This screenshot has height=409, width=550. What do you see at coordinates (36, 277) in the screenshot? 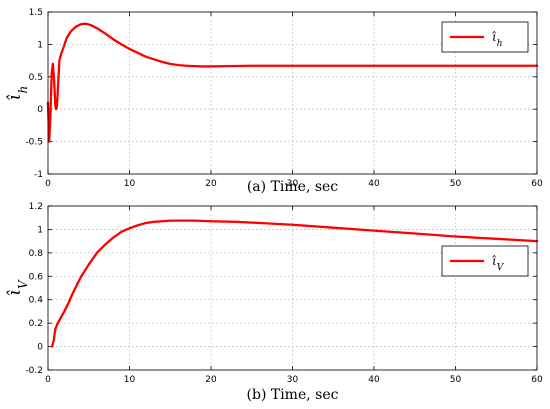
I see `y-tick-label: 0.6` at bounding box center [36, 277].